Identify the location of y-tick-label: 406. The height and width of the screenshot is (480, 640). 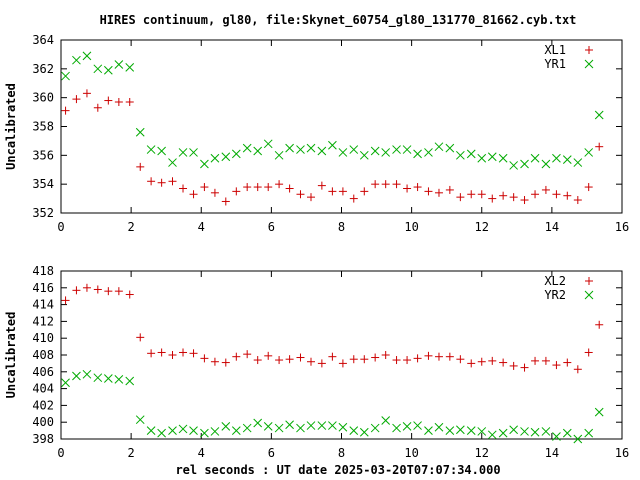
(43, 372).